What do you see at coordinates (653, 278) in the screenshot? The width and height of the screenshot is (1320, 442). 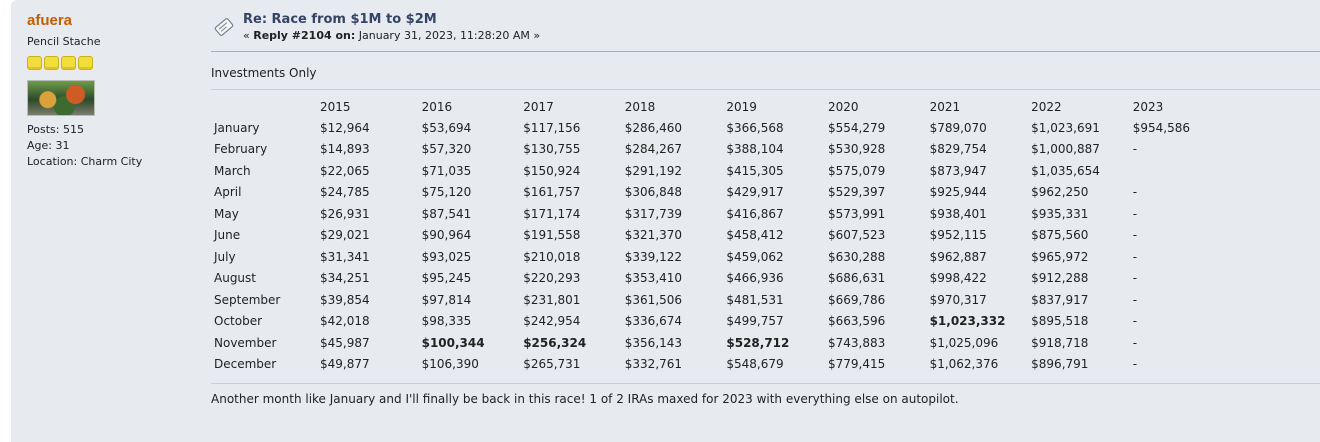 I see `table-cell: $353,410` at bounding box center [653, 278].